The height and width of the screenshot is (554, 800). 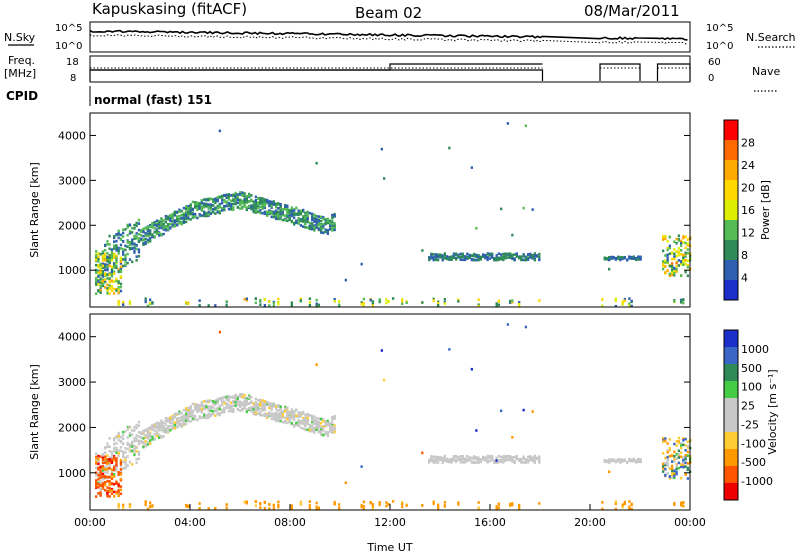 What do you see at coordinates (731, 407) in the screenshot?
I see `colorbar-swatch` at bounding box center [731, 407].